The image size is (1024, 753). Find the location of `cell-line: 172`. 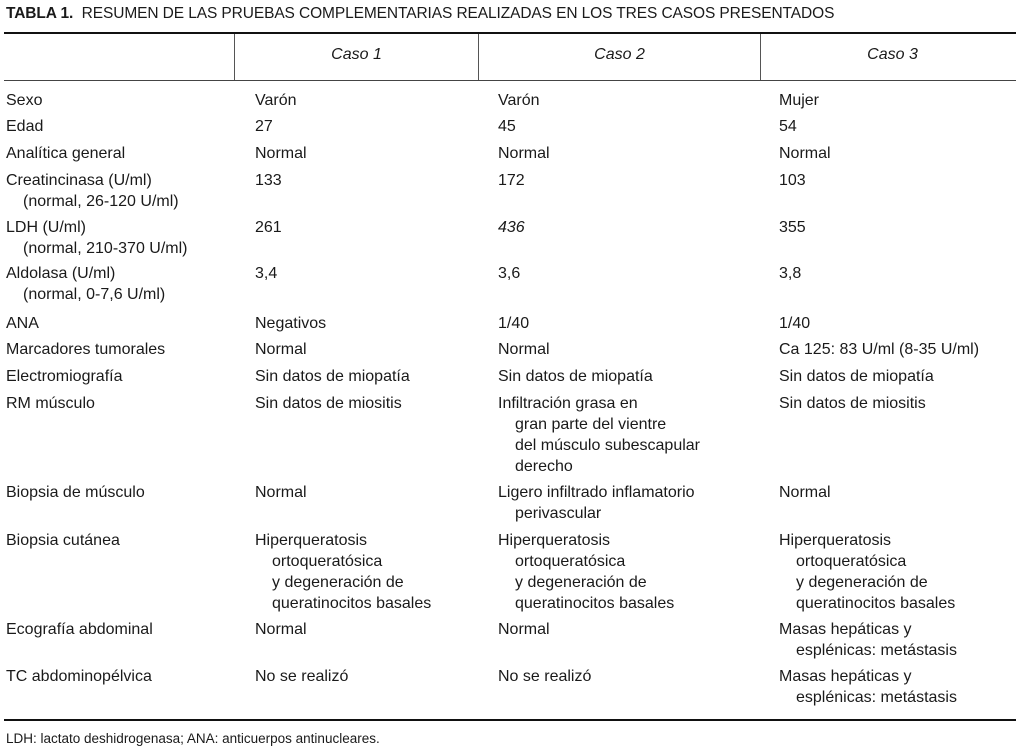

cell-line: 172 is located at coordinates (511, 180).